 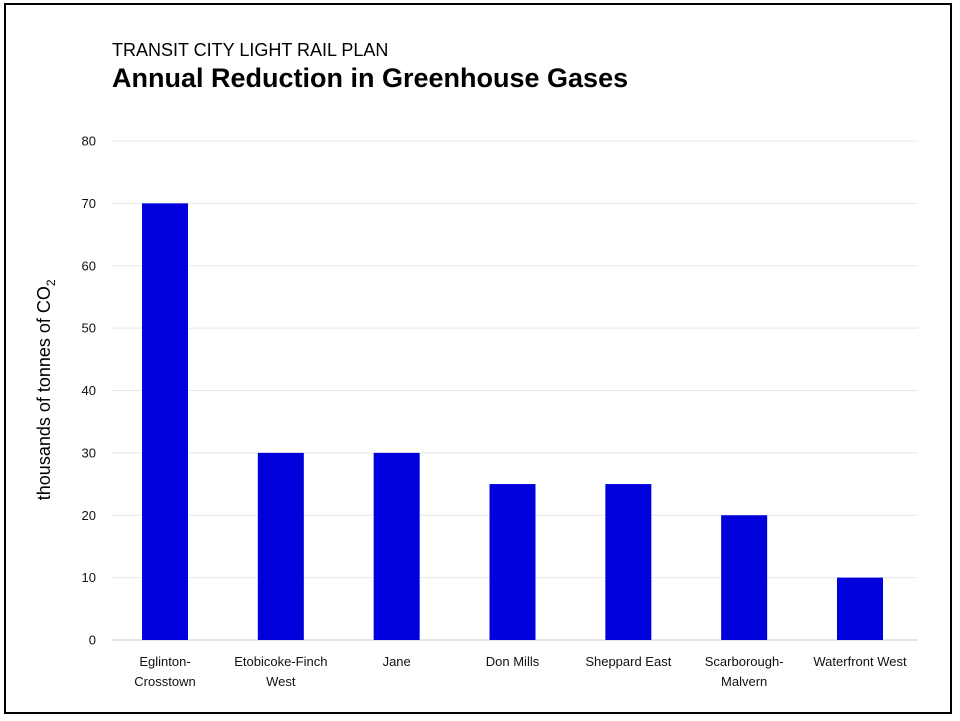 I want to click on x-tick-label-line: Don Mills, so click(x=513, y=661).